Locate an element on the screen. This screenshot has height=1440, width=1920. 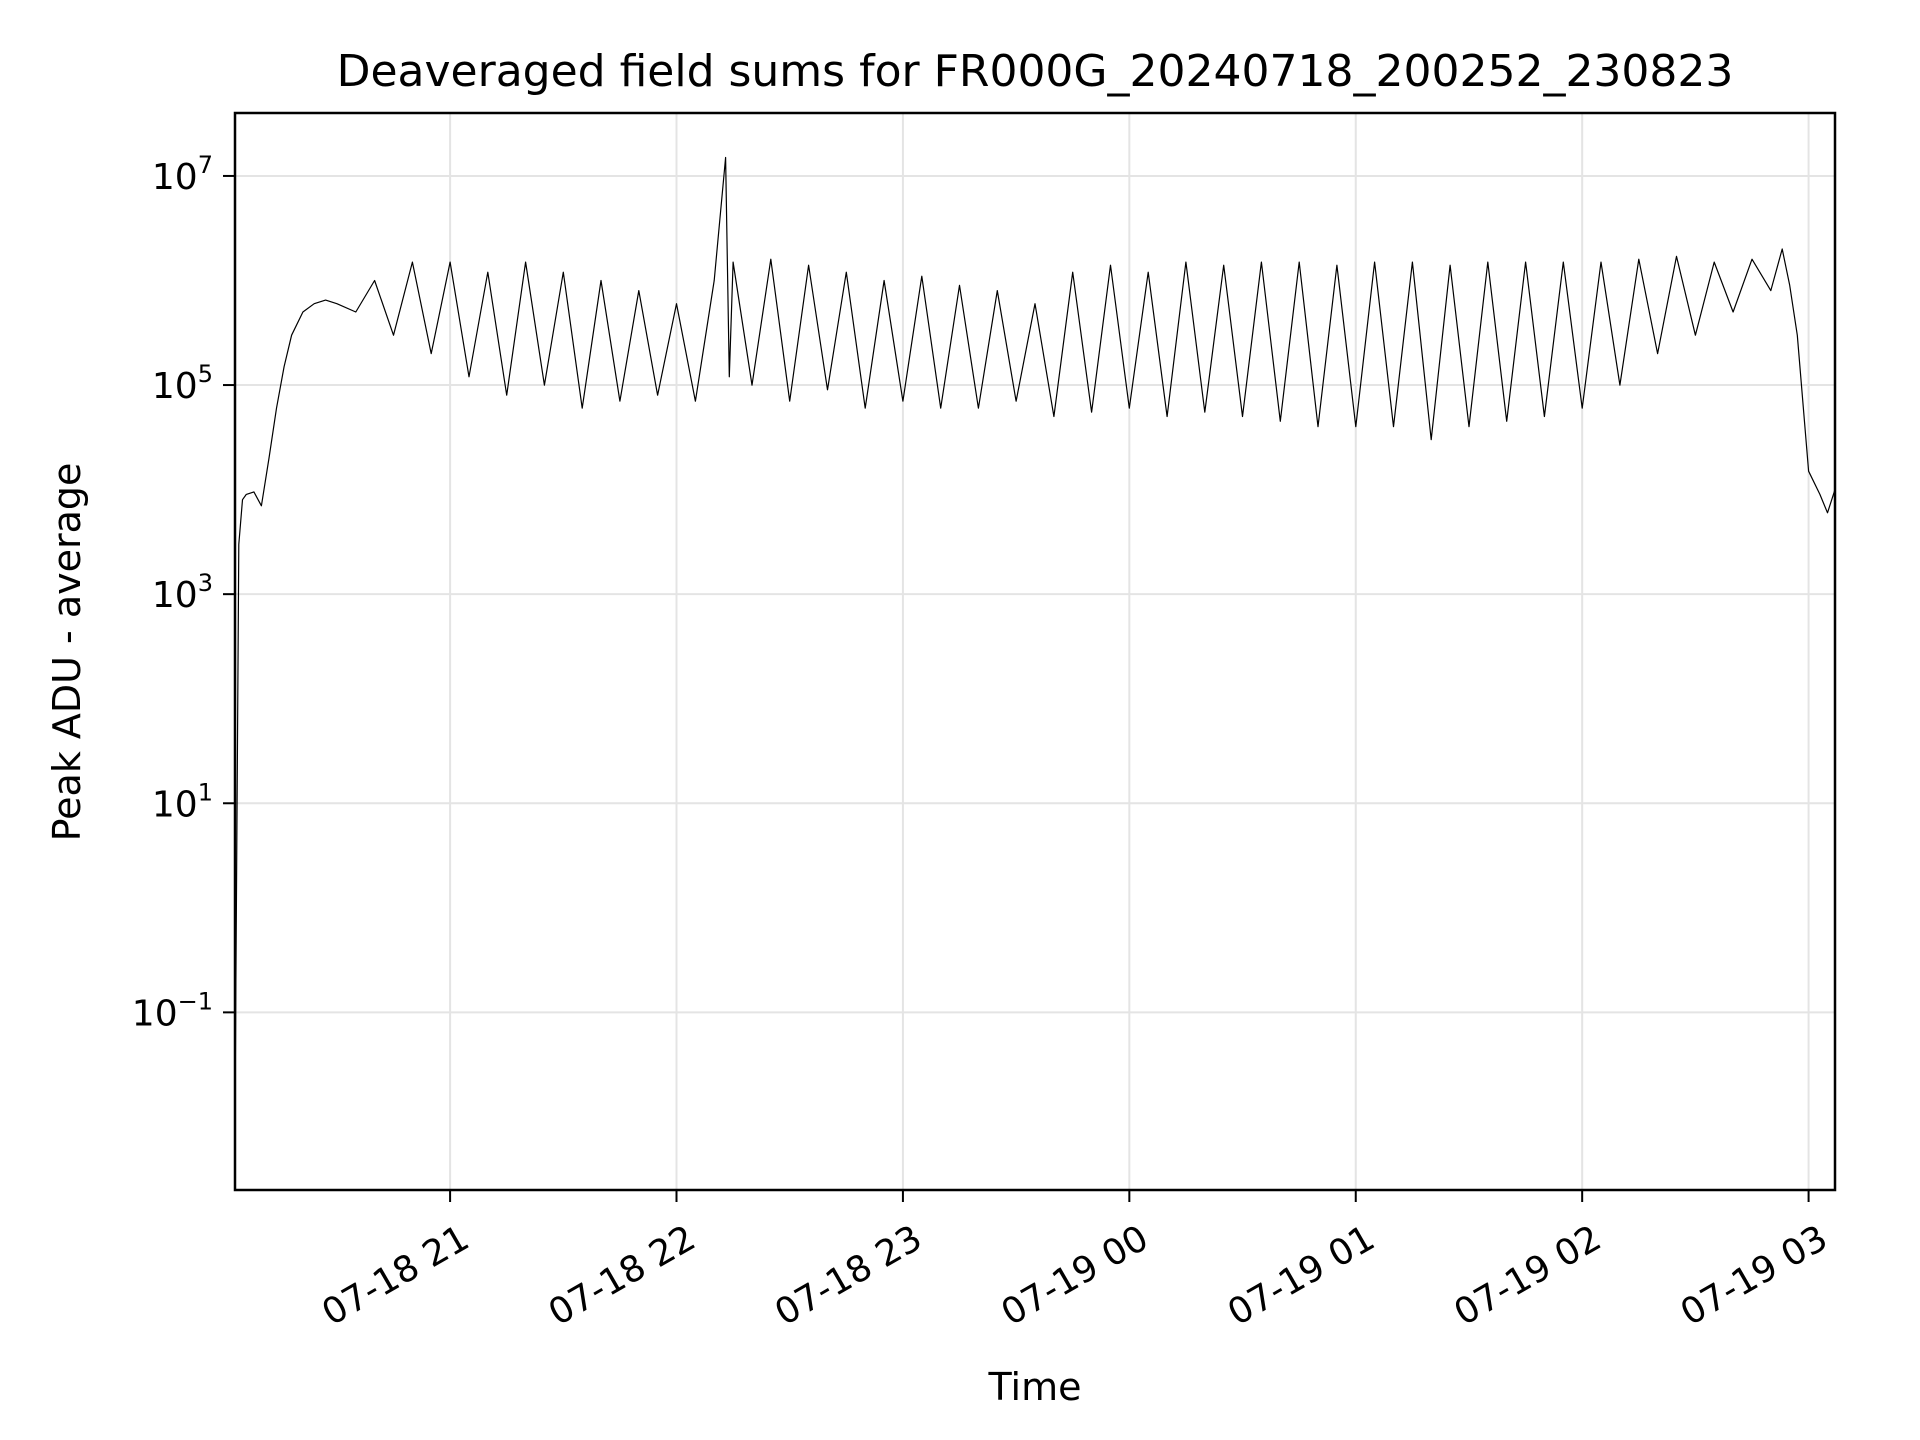
y-tick-label: 10⁵ is located at coordinates (182, 383).